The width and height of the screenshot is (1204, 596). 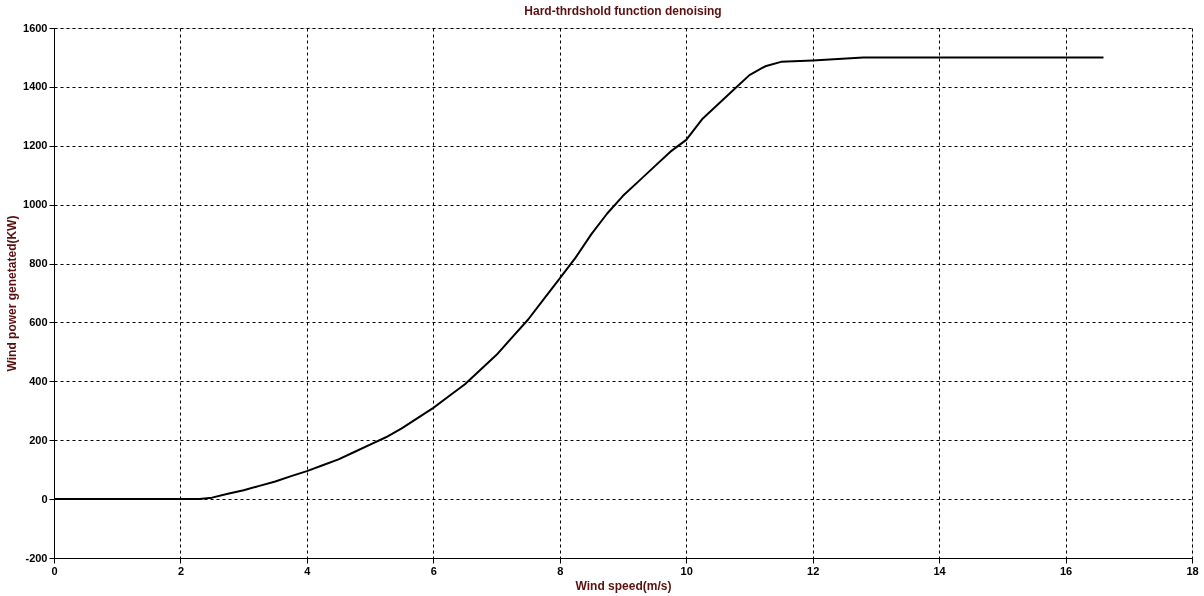 I want to click on y-tick-label: -200, so click(x=36, y=557).